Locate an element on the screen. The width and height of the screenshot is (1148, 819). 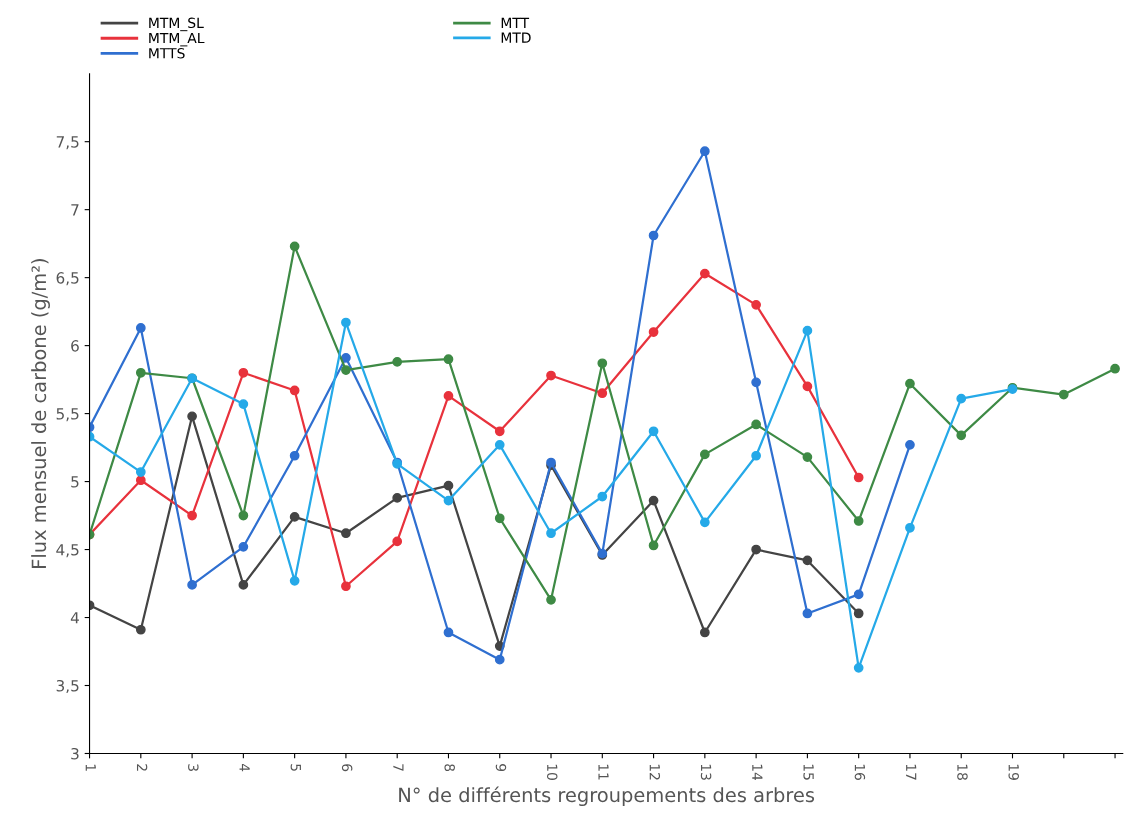
x-tick-label: 13 is located at coordinates (706, 772).